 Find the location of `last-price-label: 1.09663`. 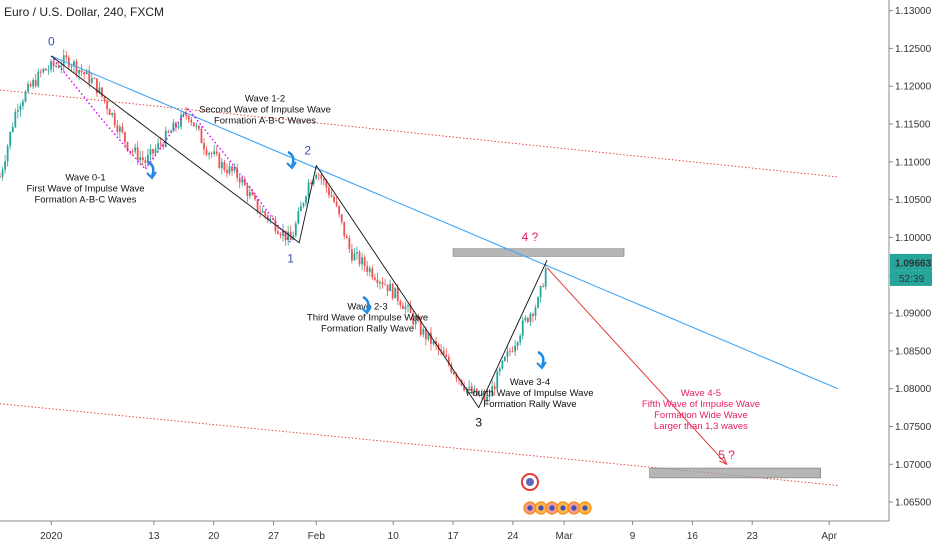

last-price-label: 1.09663 is located at coordinates (913, 263).